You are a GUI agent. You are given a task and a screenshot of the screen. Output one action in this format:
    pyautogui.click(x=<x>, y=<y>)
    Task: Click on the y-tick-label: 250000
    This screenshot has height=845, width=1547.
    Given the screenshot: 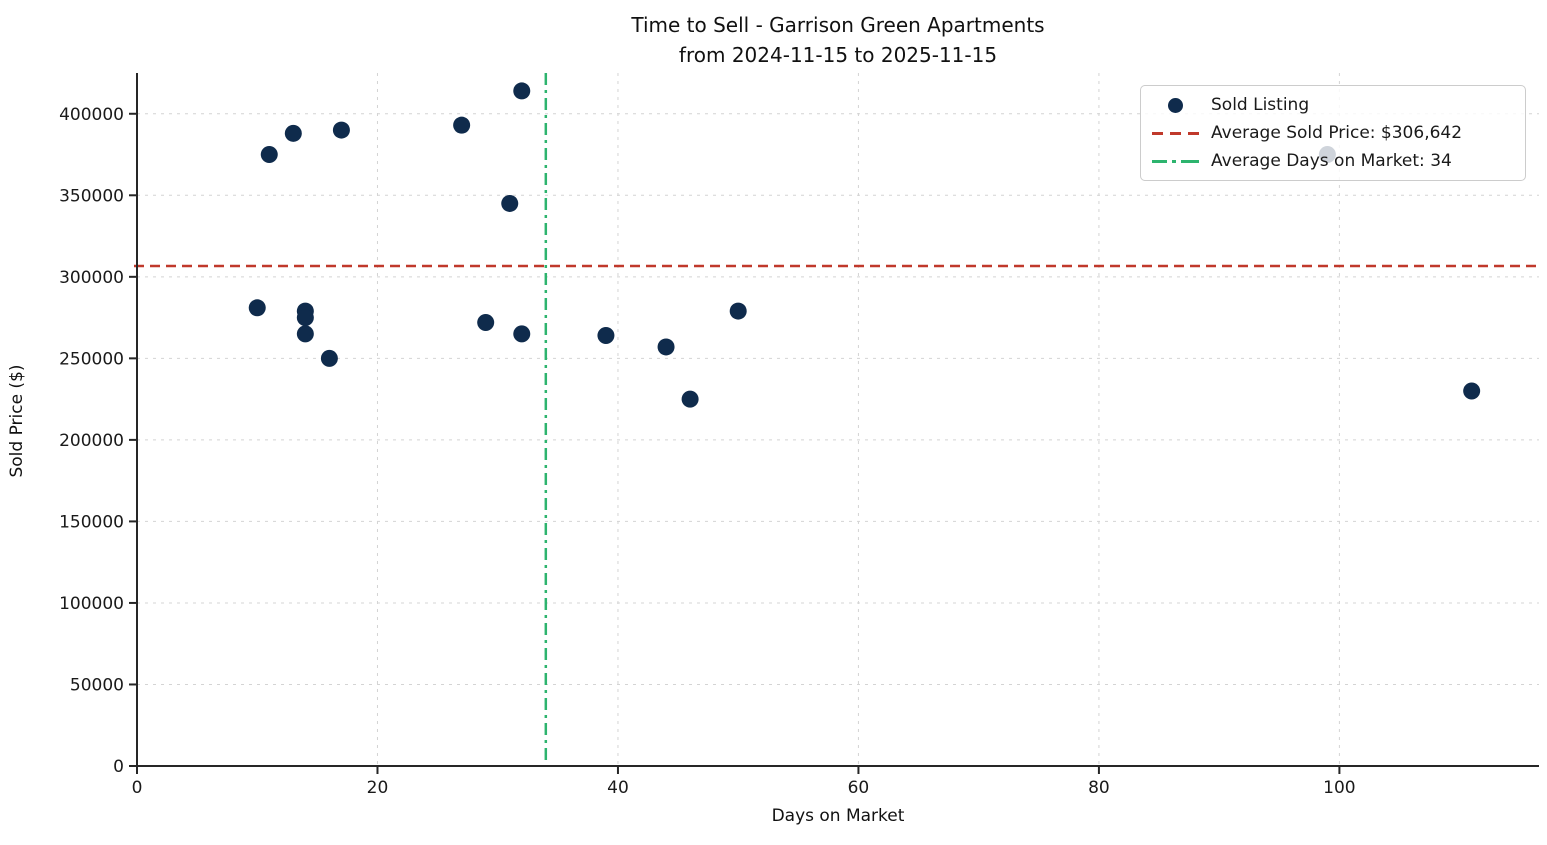 What is the action you would take?
    pyautogui.click(x=91, y=359)
    